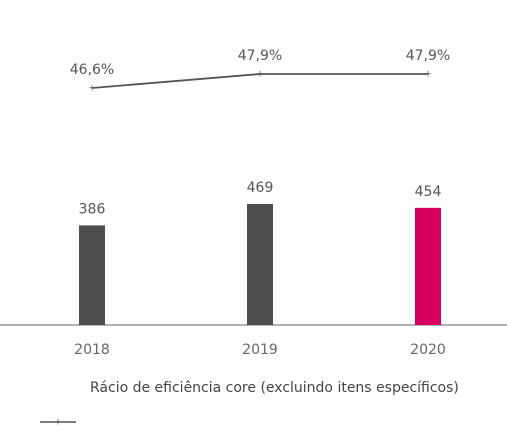  What do you see at coordinates (92, 209) in the screenshot?
I see `data-label: 386` at bounding box center [92, 209].